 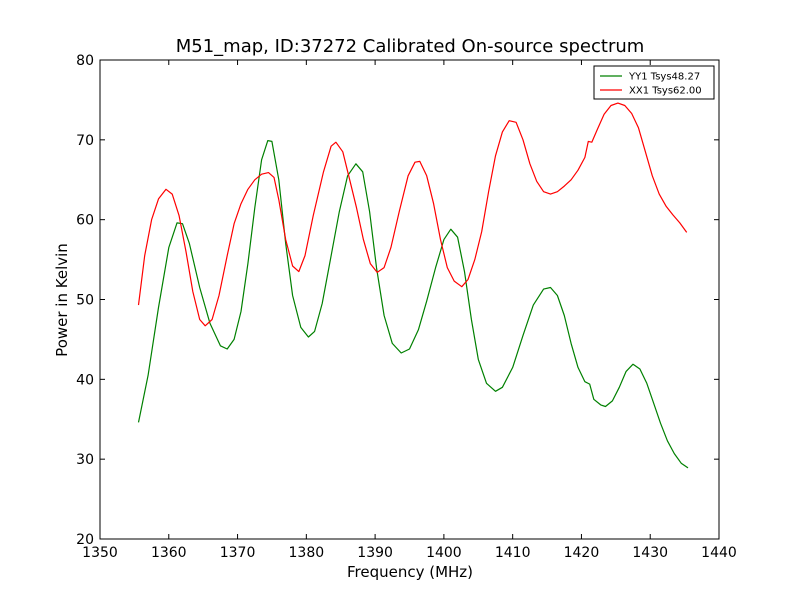 I want to click on x-tick-label: 1440, so click(x=719, y=553).